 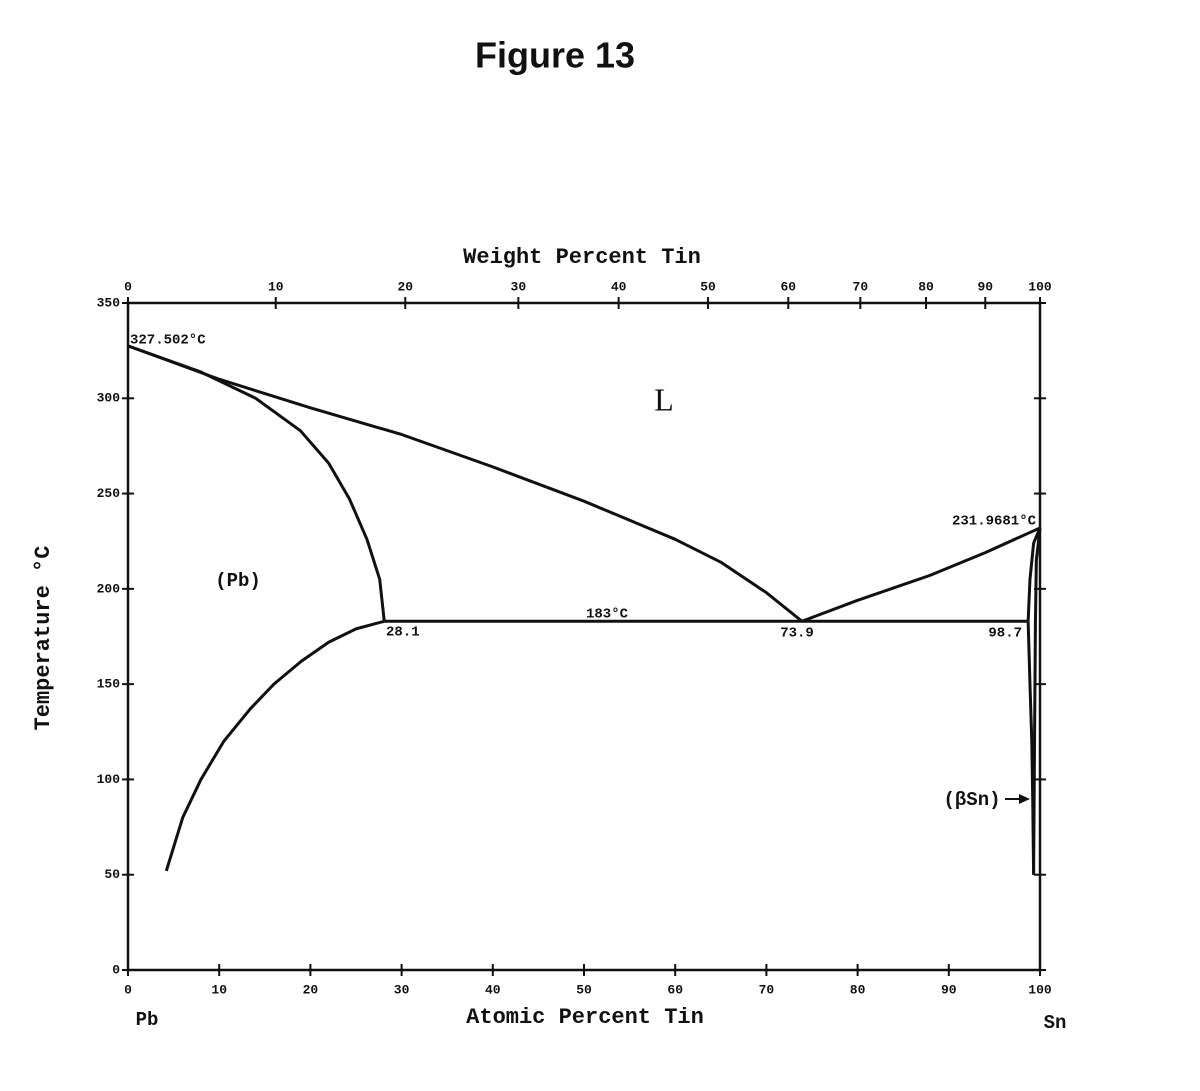 What do you see at coordinates (949, 989) in the screenshot?
I see `x-tick-label: 90` at bounding box center [949, 989].